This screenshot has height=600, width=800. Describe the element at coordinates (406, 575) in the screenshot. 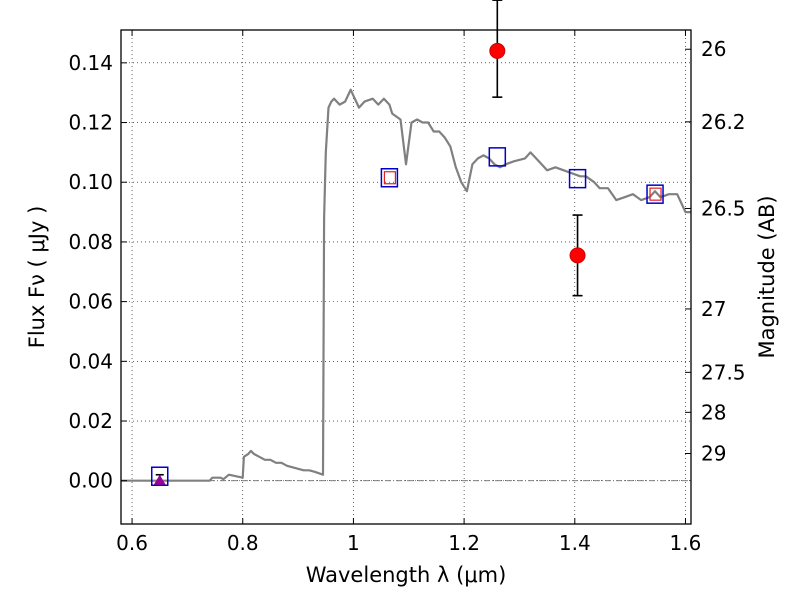

I see `x-axis-label: Wavelength λ (μm)` at that location.